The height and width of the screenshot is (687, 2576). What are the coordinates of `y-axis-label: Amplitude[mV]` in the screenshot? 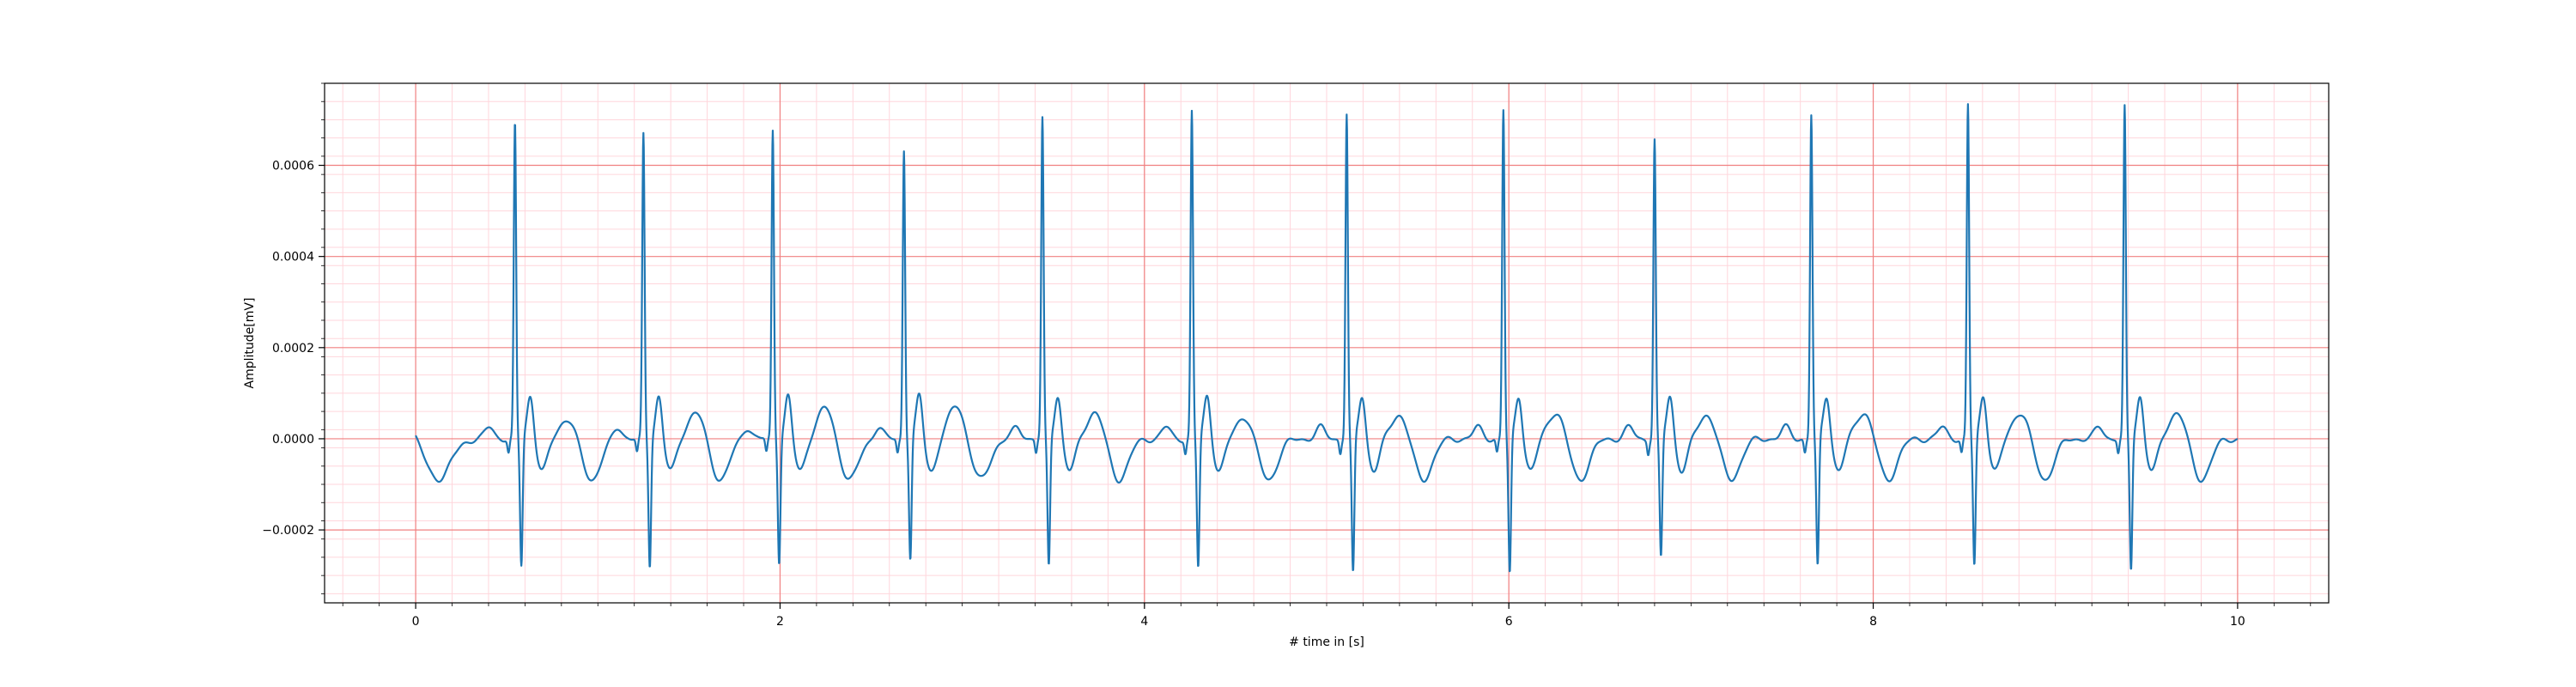 It's located at (250, 343).